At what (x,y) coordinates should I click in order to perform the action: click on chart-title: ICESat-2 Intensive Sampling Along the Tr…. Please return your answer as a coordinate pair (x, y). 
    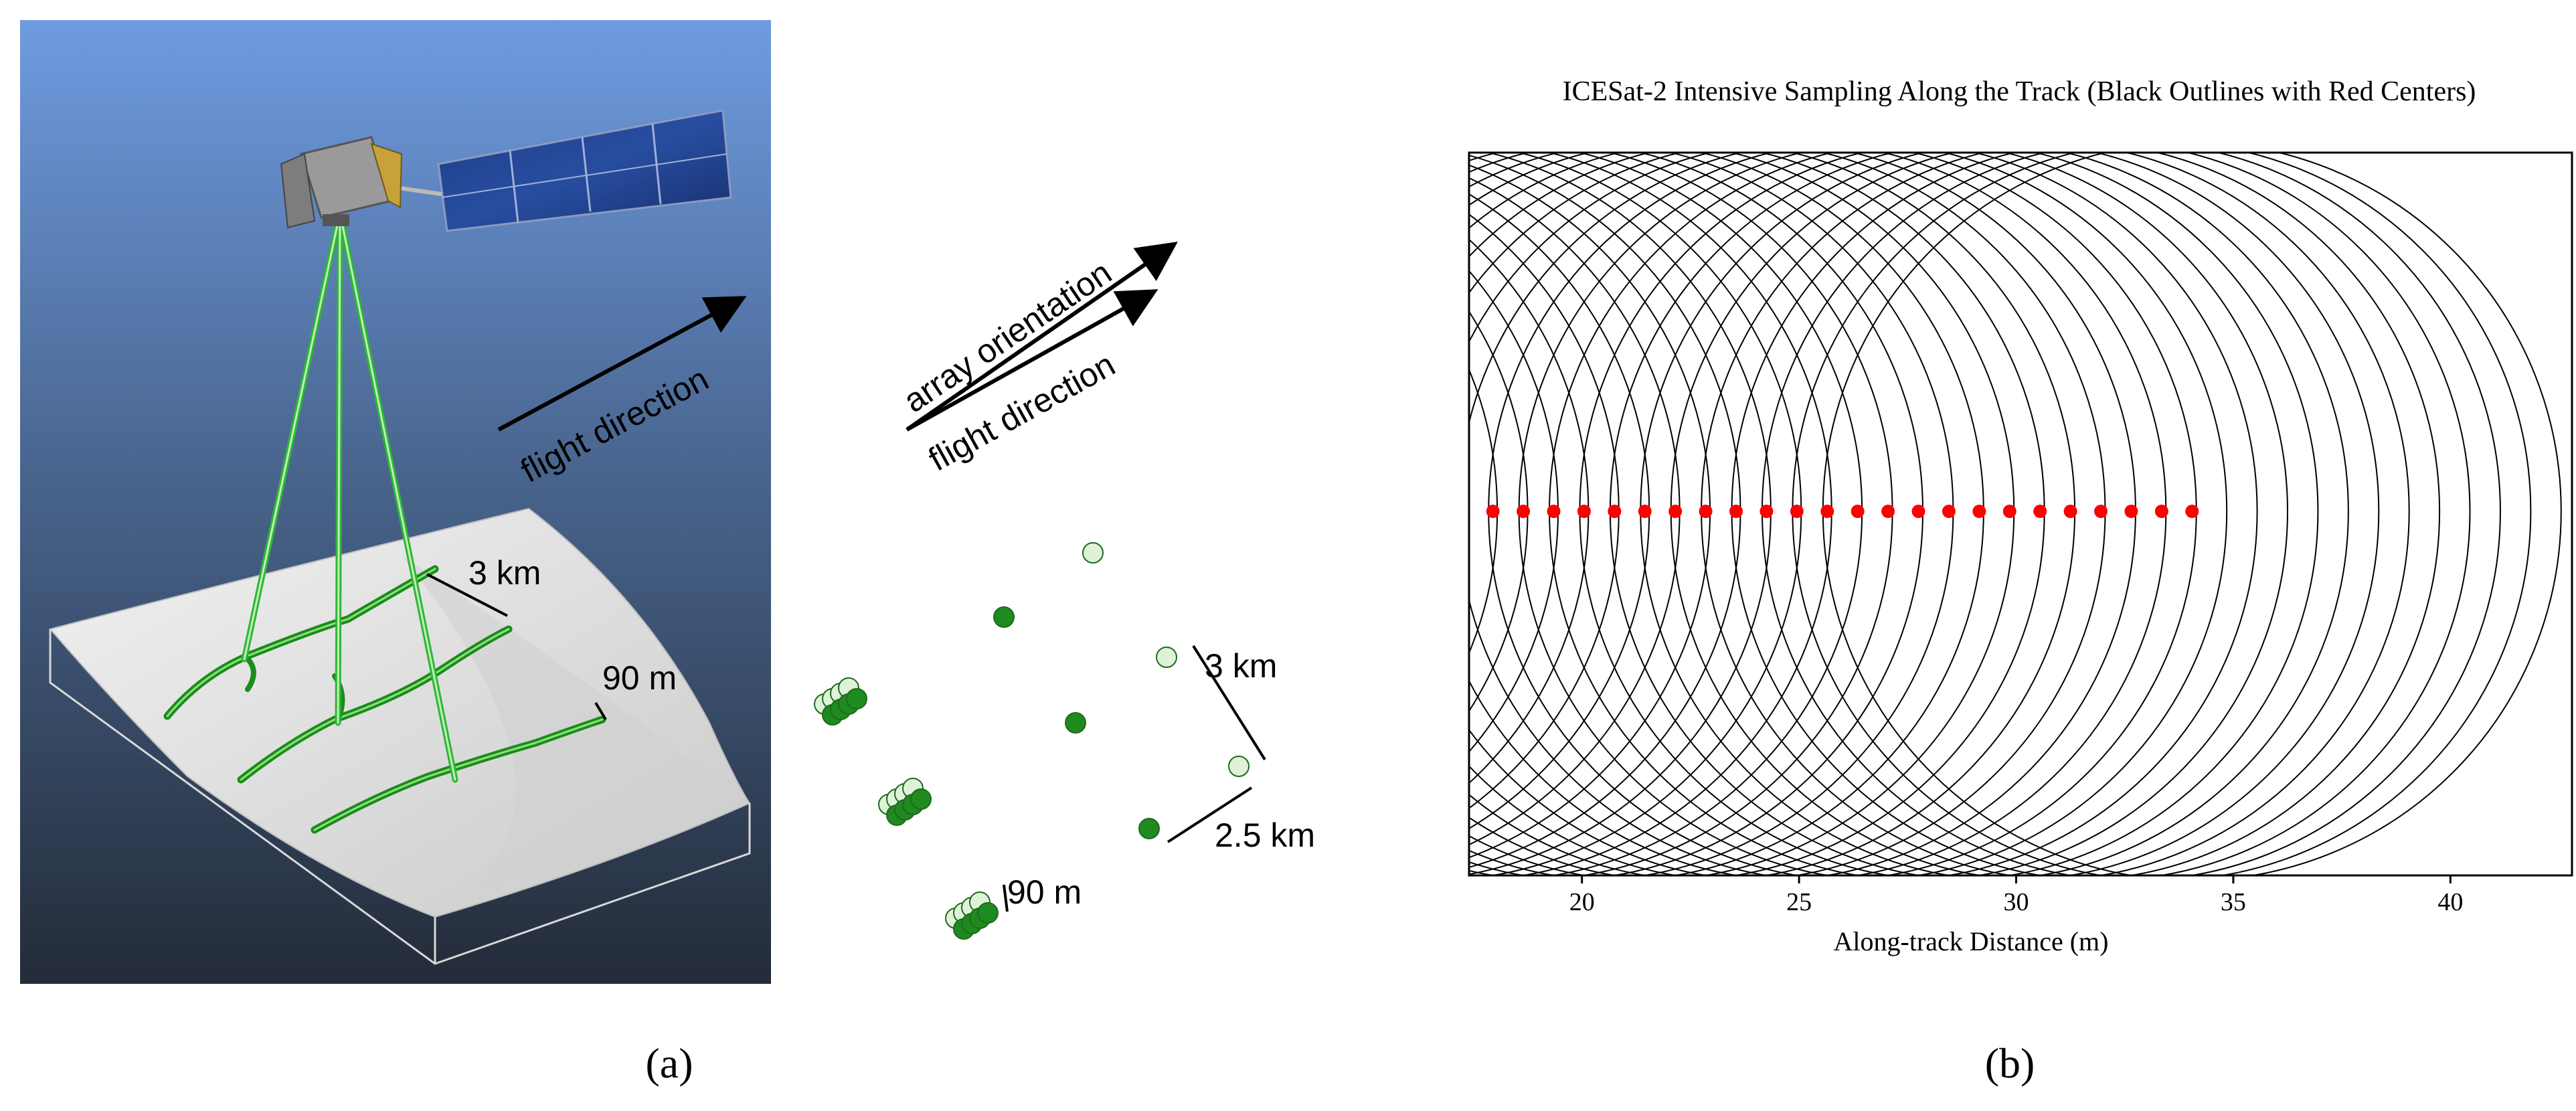
    Looking at the image, I should click on (2019, 91).